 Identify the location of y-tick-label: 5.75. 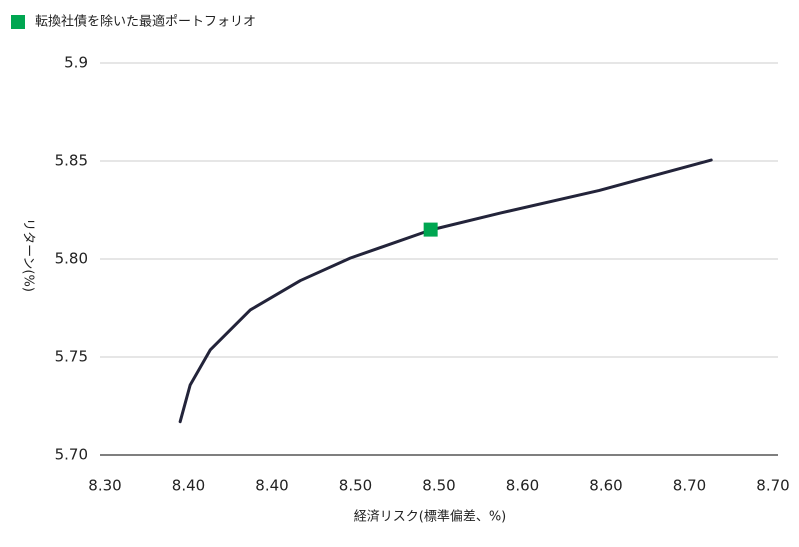
(71, 357).